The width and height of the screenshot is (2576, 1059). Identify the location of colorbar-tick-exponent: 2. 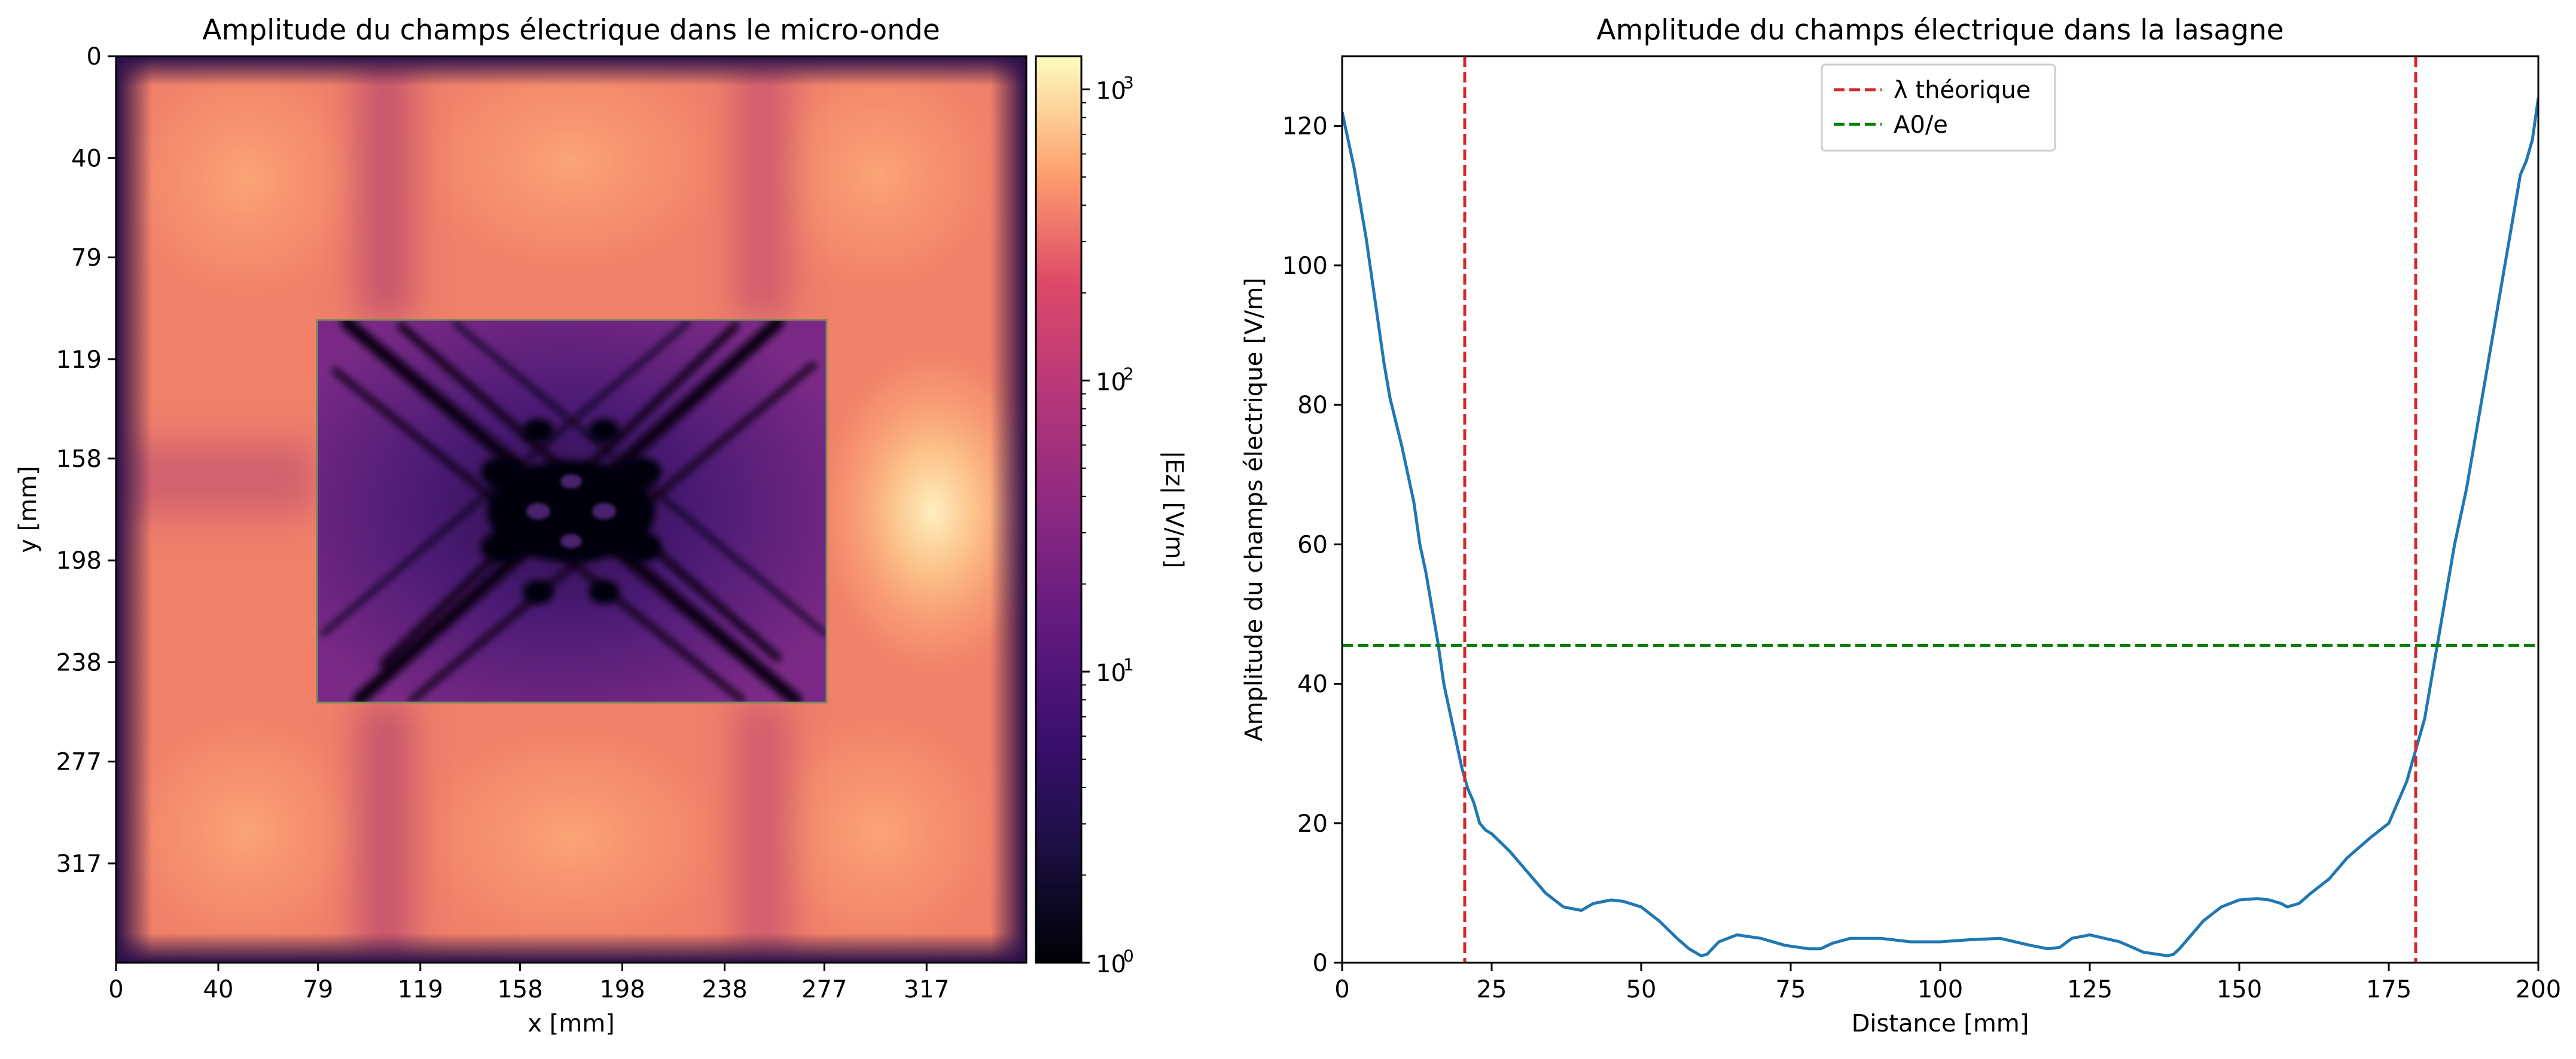
(1128, 373).